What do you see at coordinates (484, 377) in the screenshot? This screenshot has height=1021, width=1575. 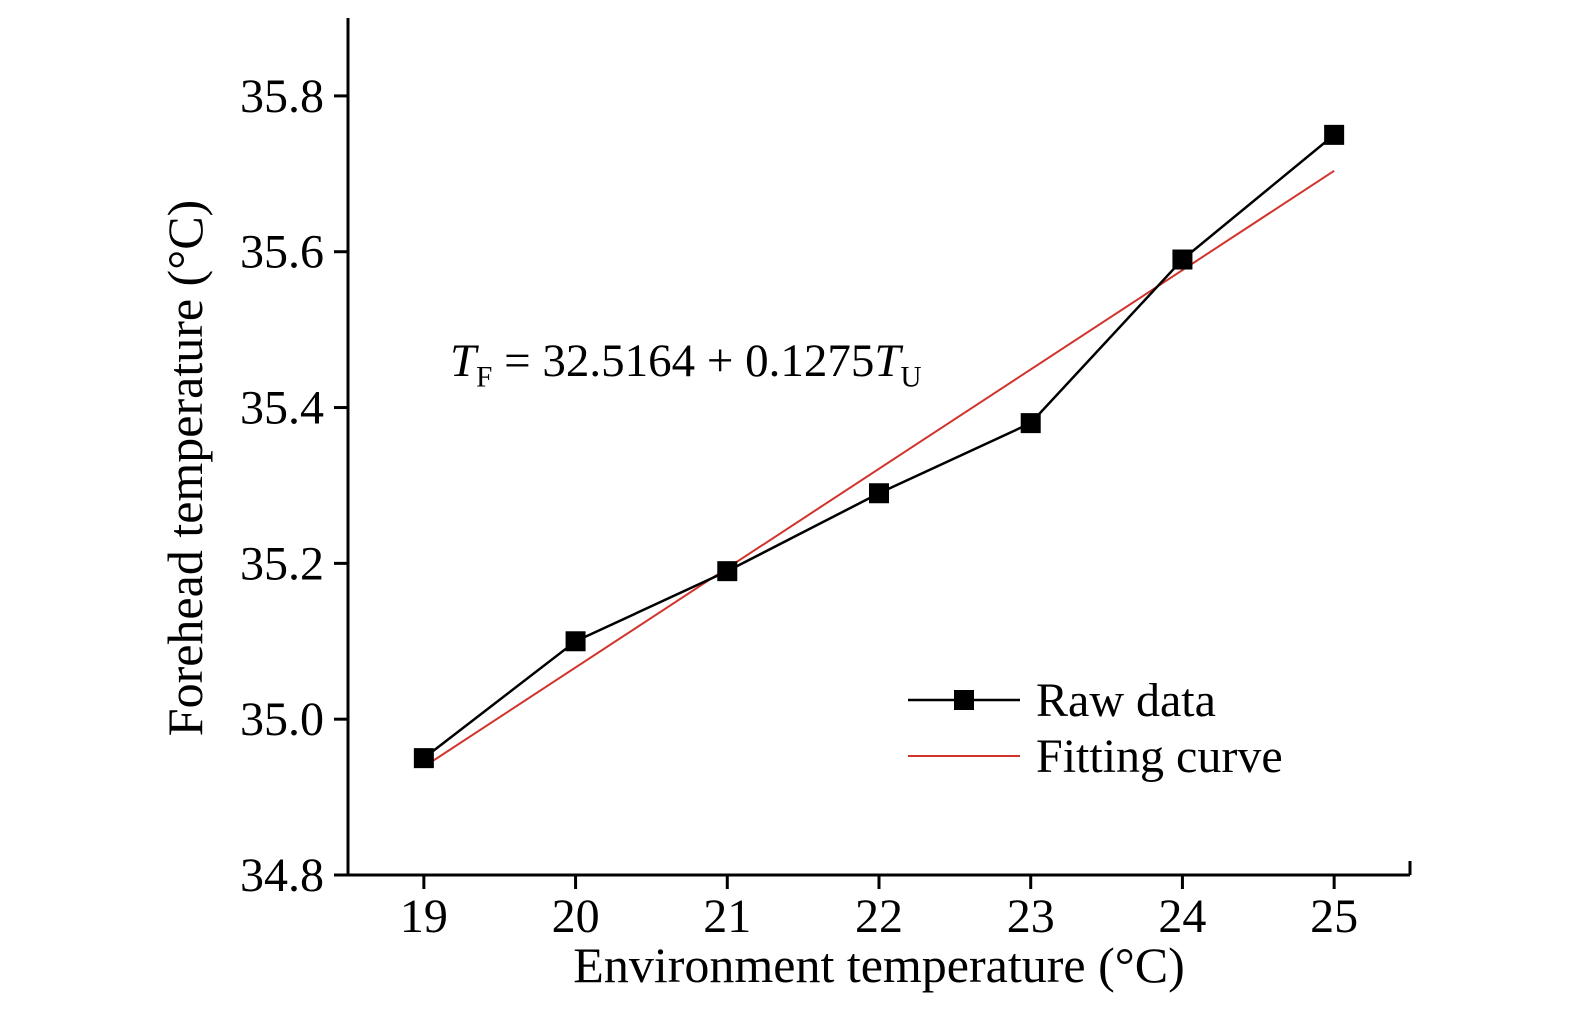 I see `equation-sub-f: F` at bounding box center [484, 377].